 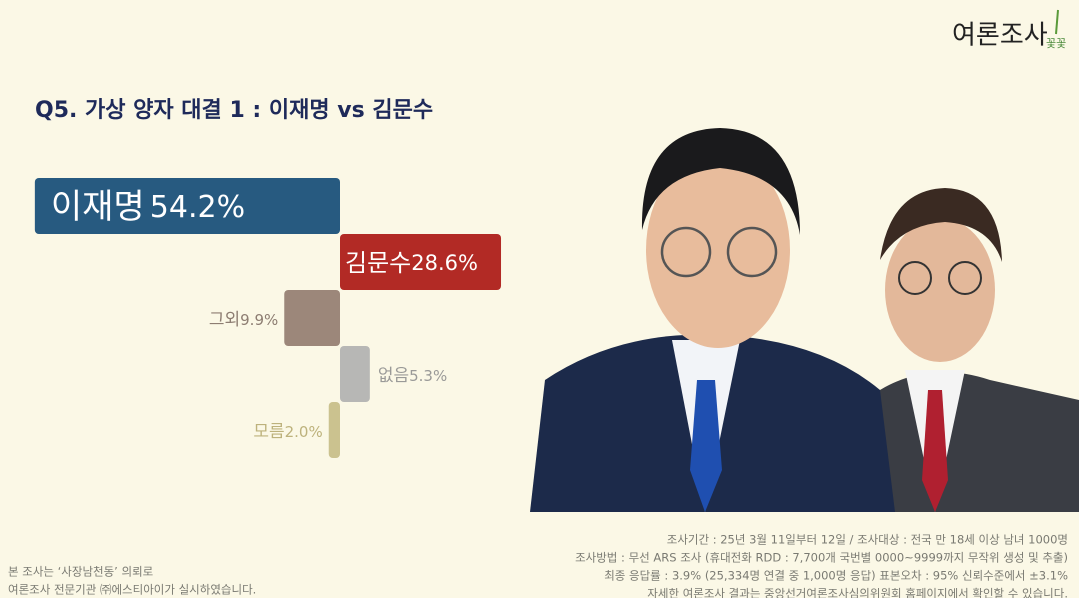 What do you see at coordinates (393, 376) in the screenshot?
I see `category-label: 없음` at bounding box center [393, 376].